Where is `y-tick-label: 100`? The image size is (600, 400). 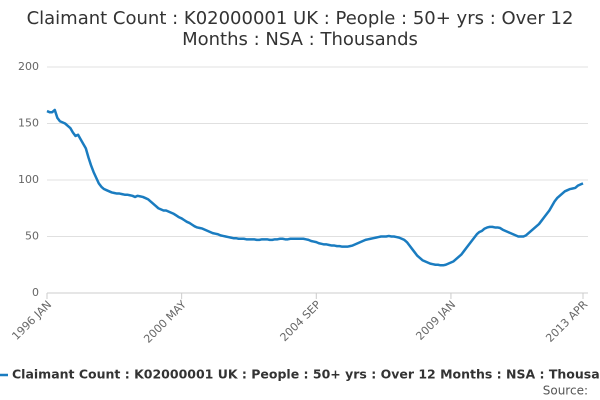 y-tick-label: 100 is located at coordinates (28, 179).